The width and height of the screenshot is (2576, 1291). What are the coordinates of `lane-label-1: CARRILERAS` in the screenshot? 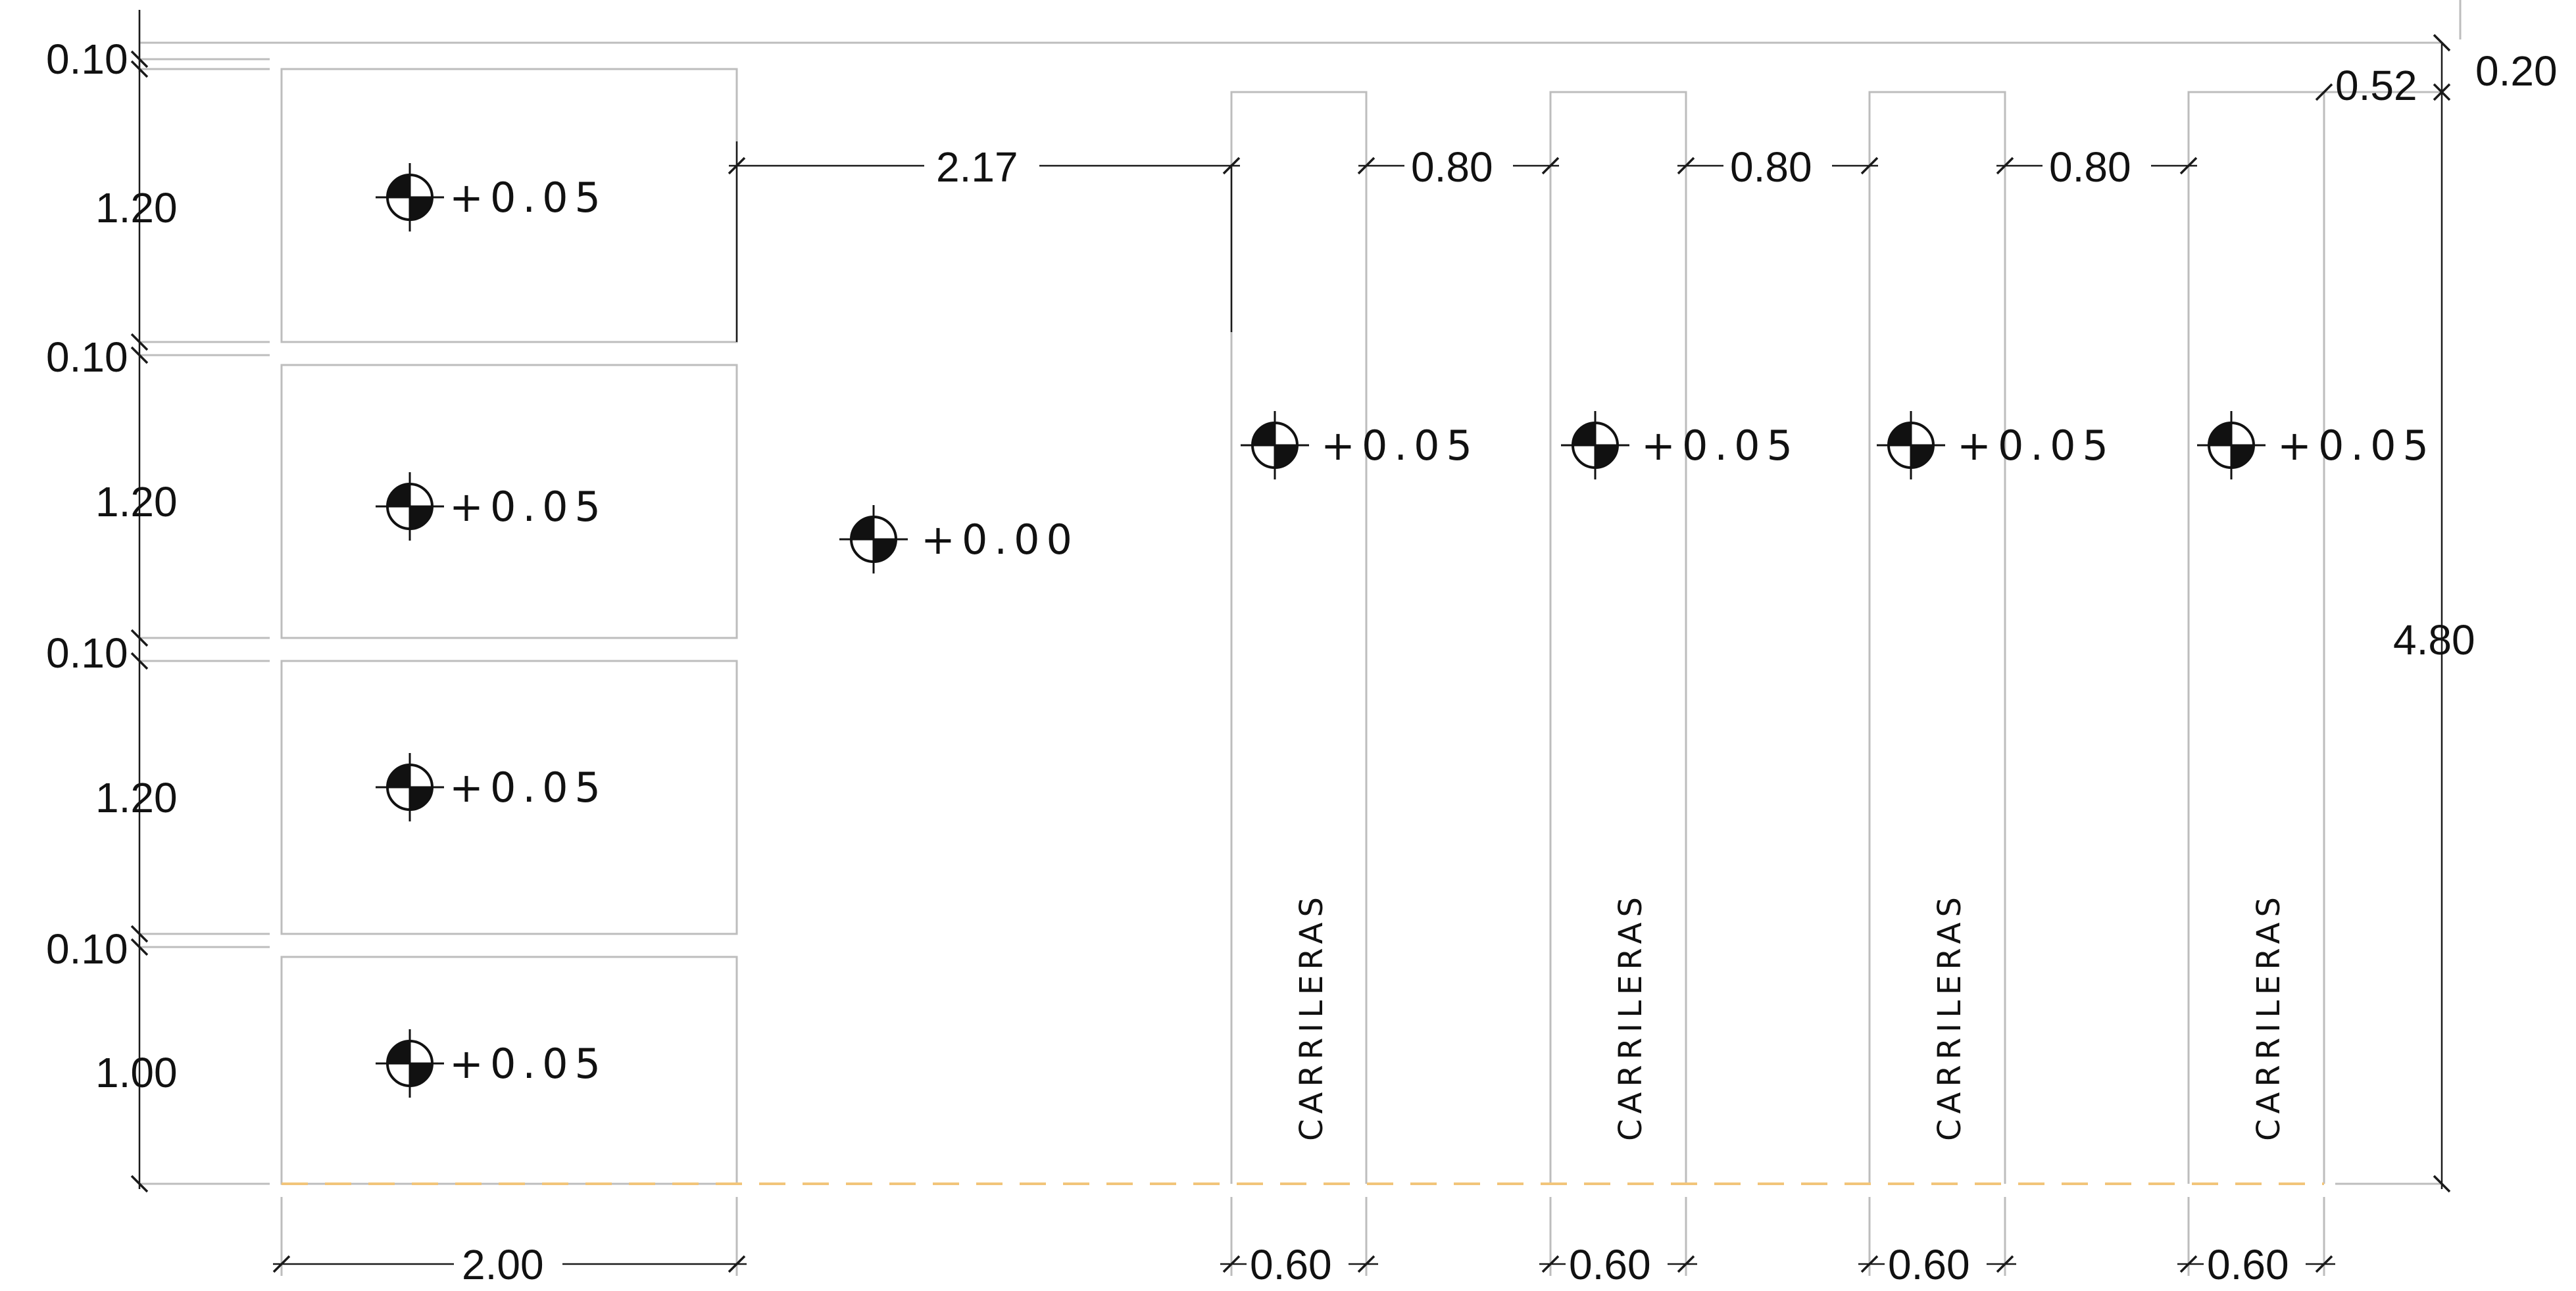 It's located at (1311, 1017).